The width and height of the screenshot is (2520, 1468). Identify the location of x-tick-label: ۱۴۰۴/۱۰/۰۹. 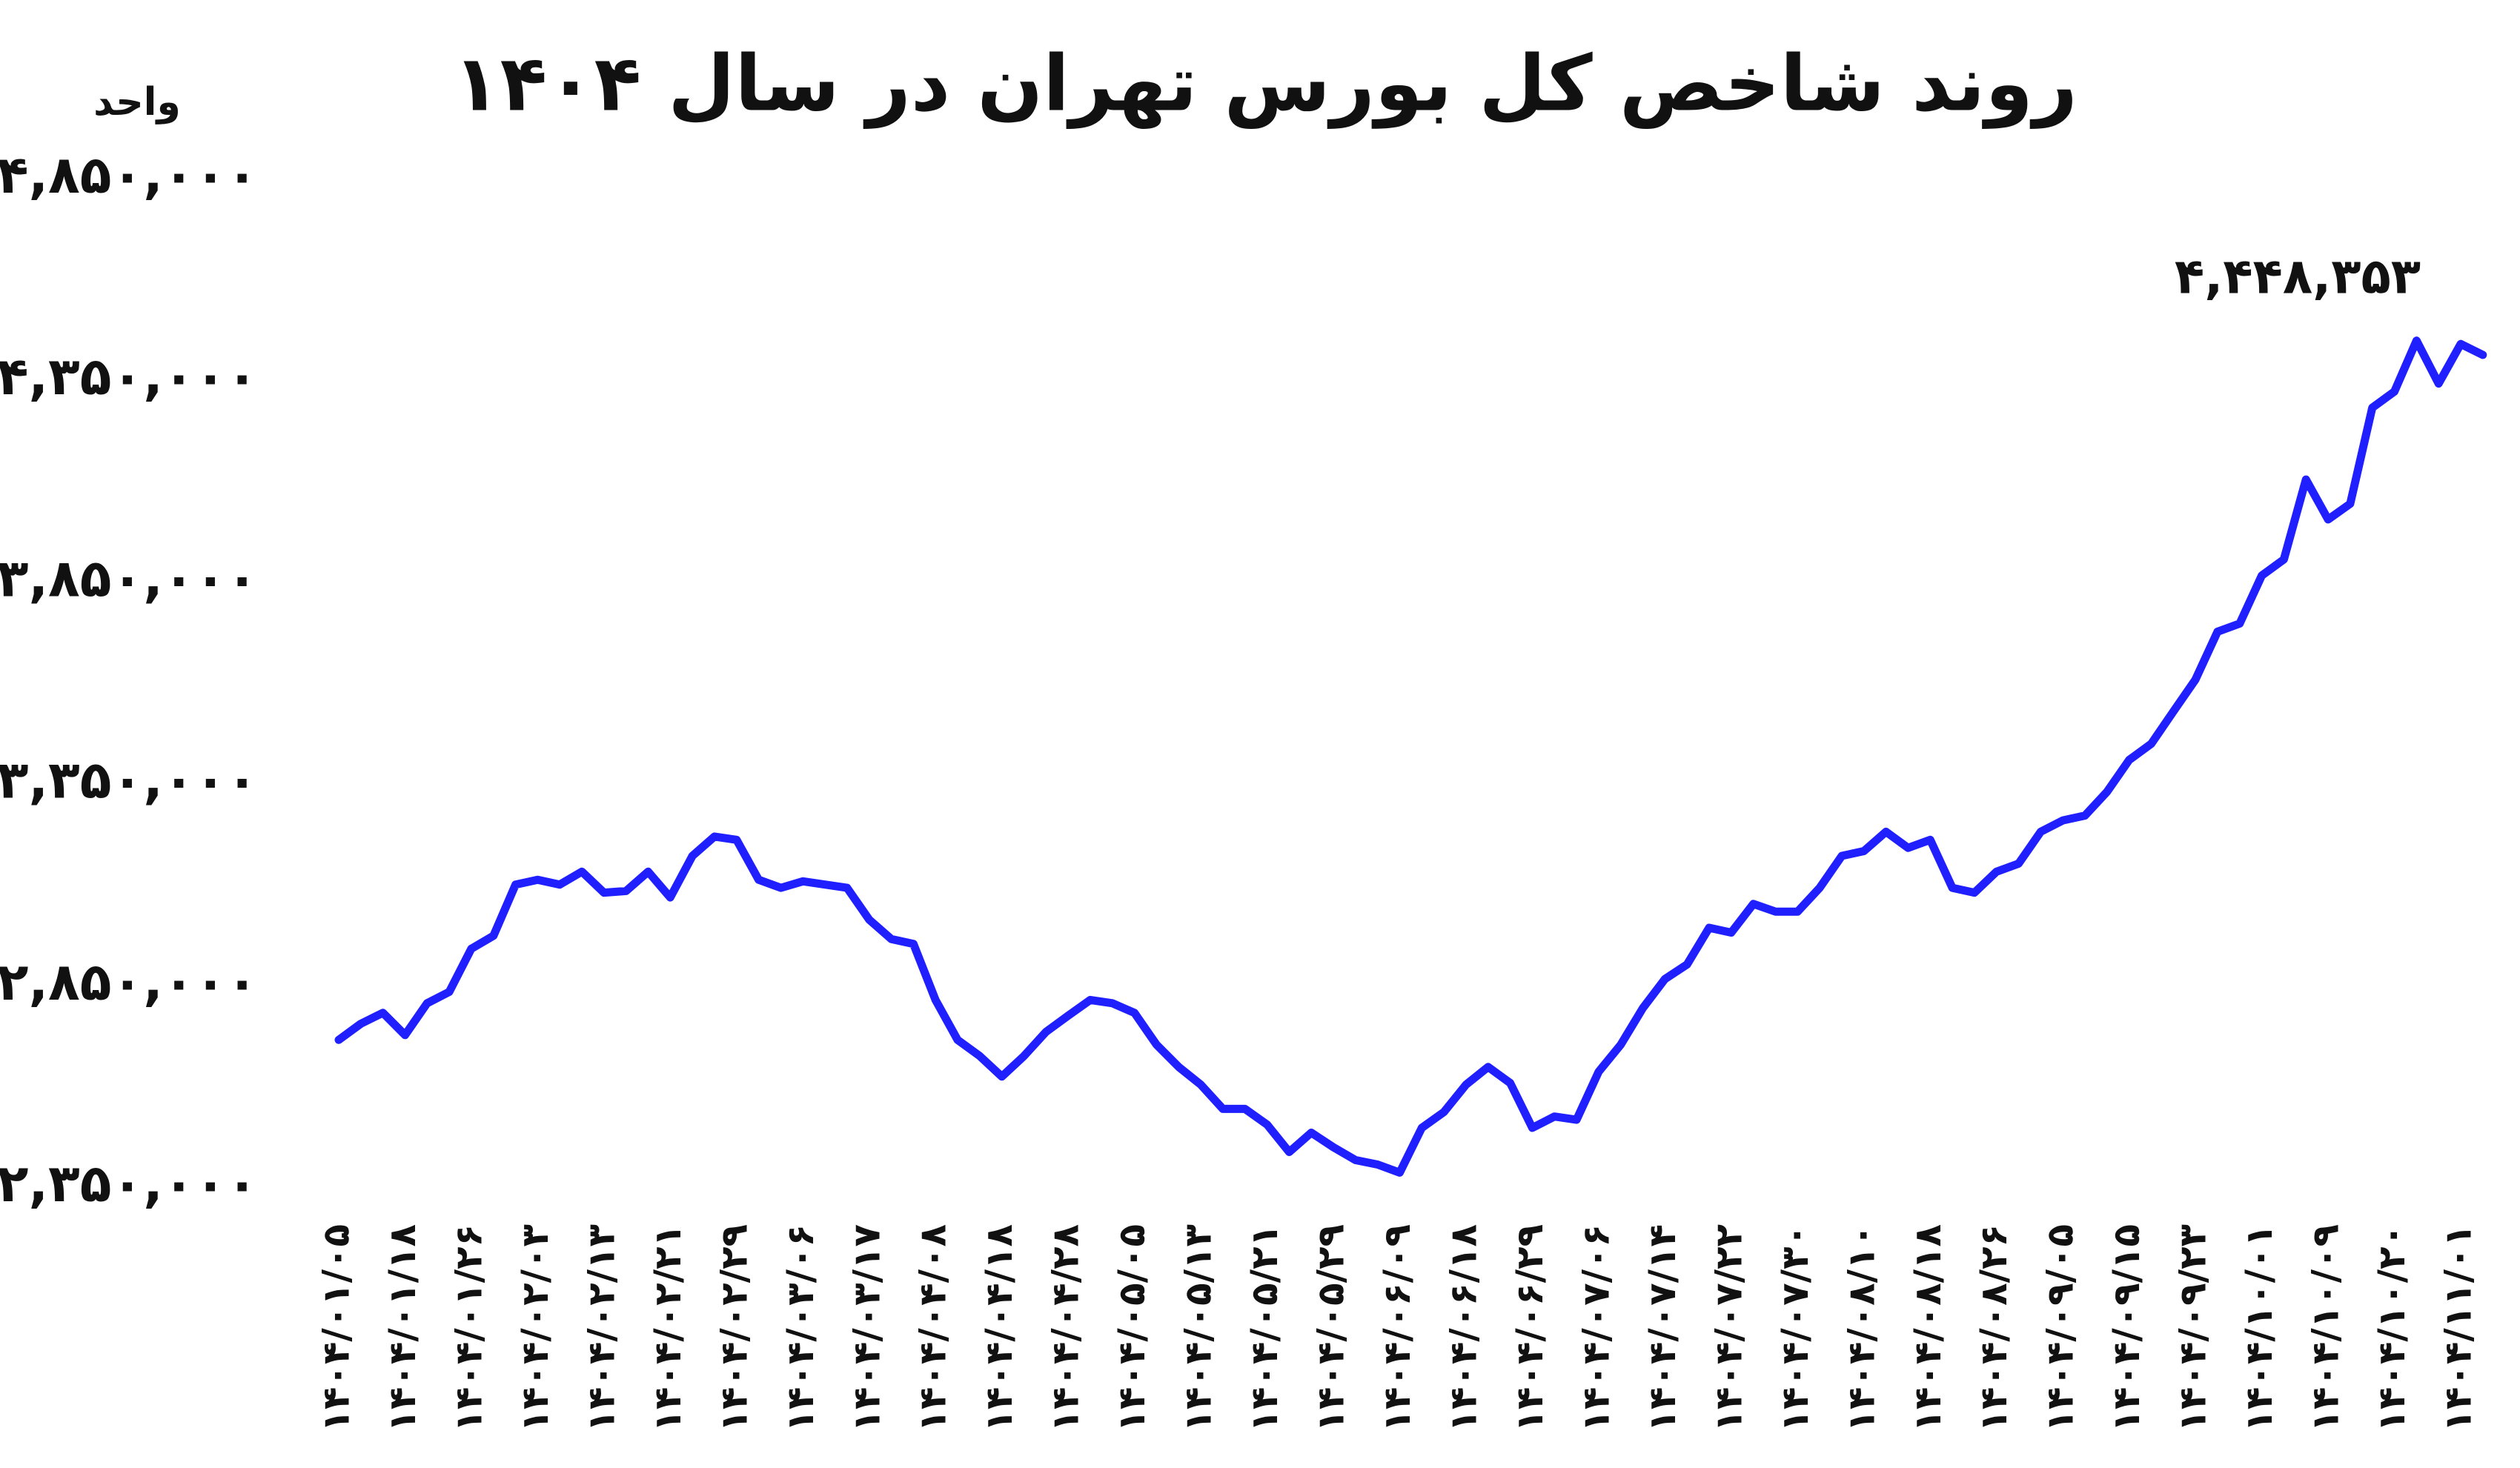
(2326, 1328).